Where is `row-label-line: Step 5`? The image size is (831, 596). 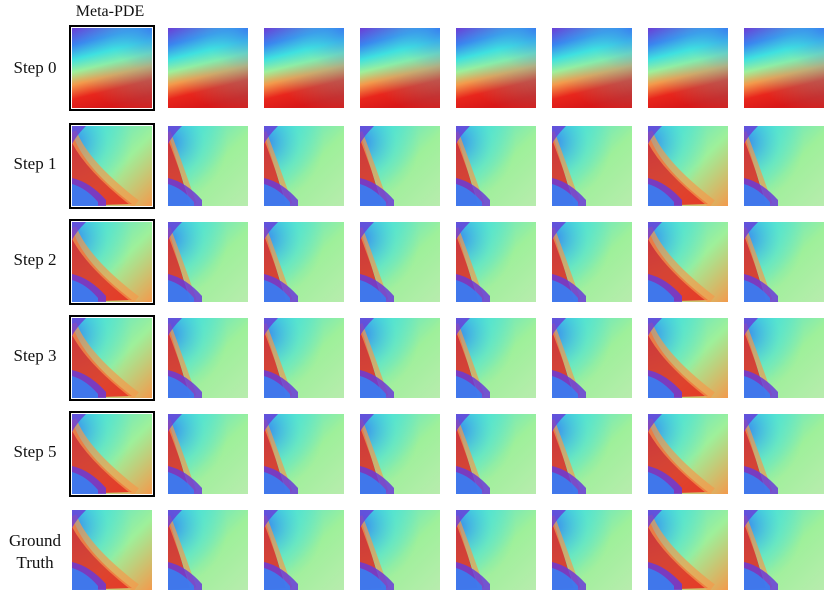 row-label-line: Step 5 is located at coordinates (35, 451).